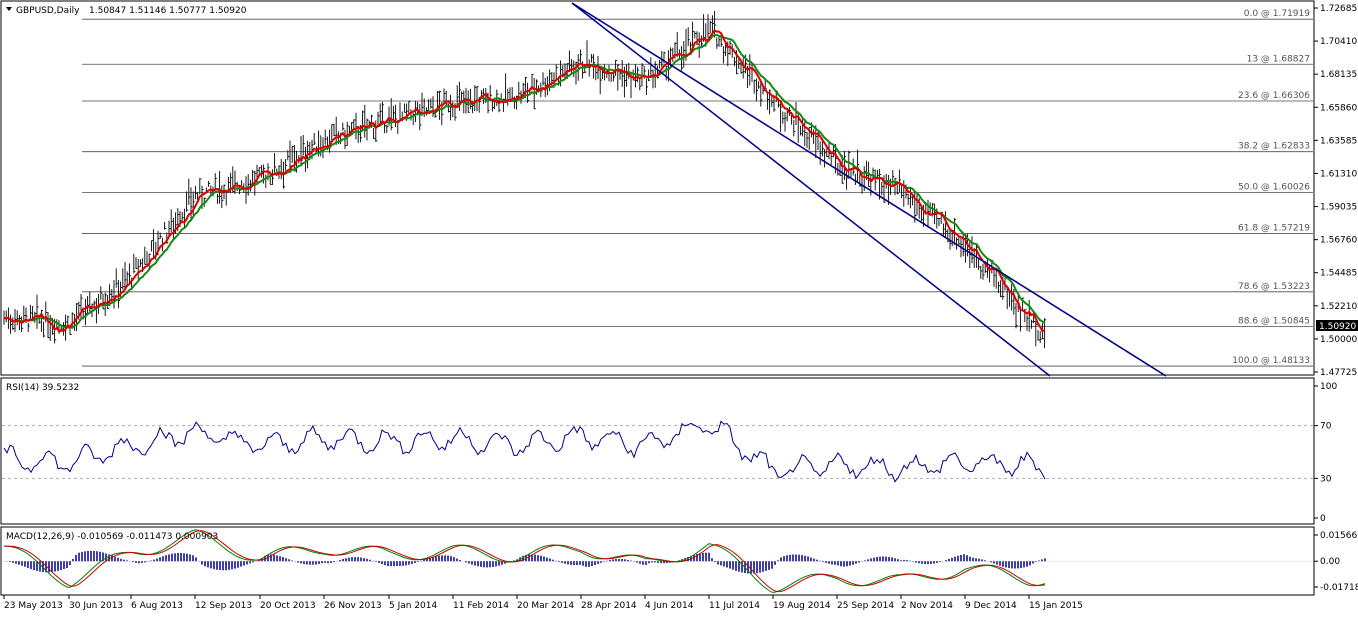  Describe the element at coordinates (1338, 373) in the screenshot. I see `price-axis-label: 1.47725` at that location.